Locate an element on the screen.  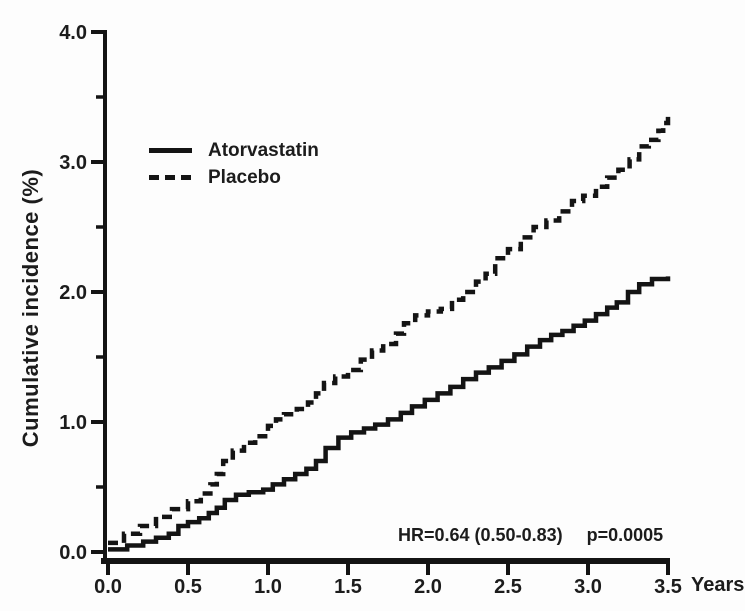
legend-row-placebo: Placebo is located at coordinates (234, 177).